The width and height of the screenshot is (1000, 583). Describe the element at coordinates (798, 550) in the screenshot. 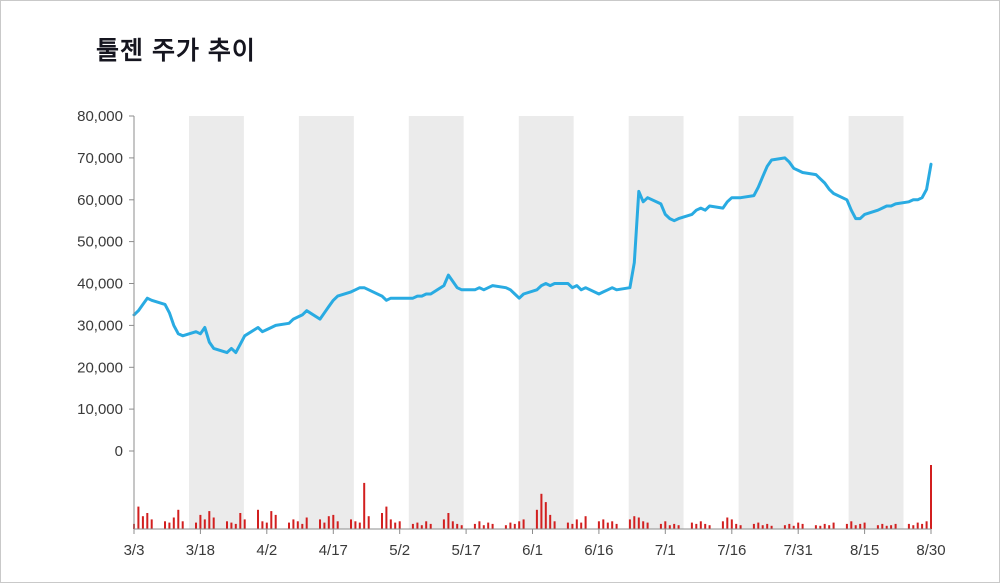

I see `x-axis-label: 7/31` at that location.